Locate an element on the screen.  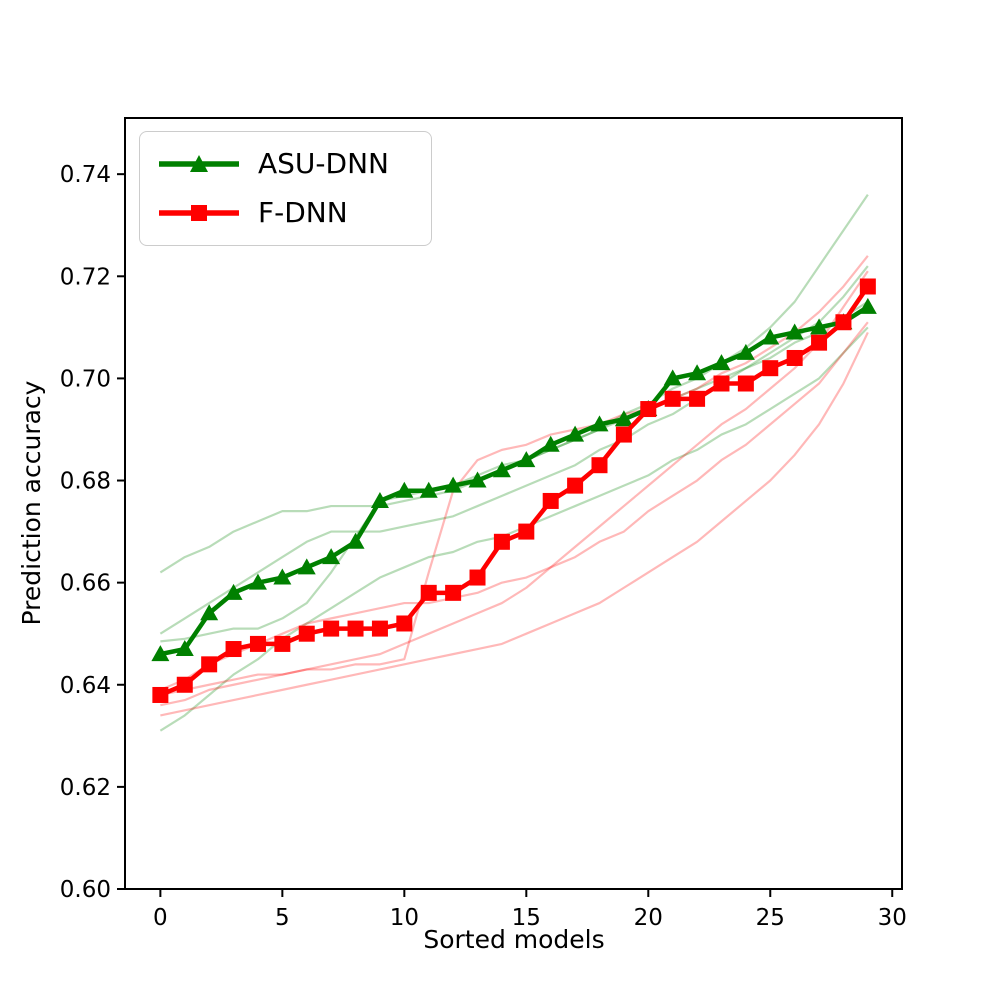
y-tick-label: 0.72 is located at coordinates (85, 277).